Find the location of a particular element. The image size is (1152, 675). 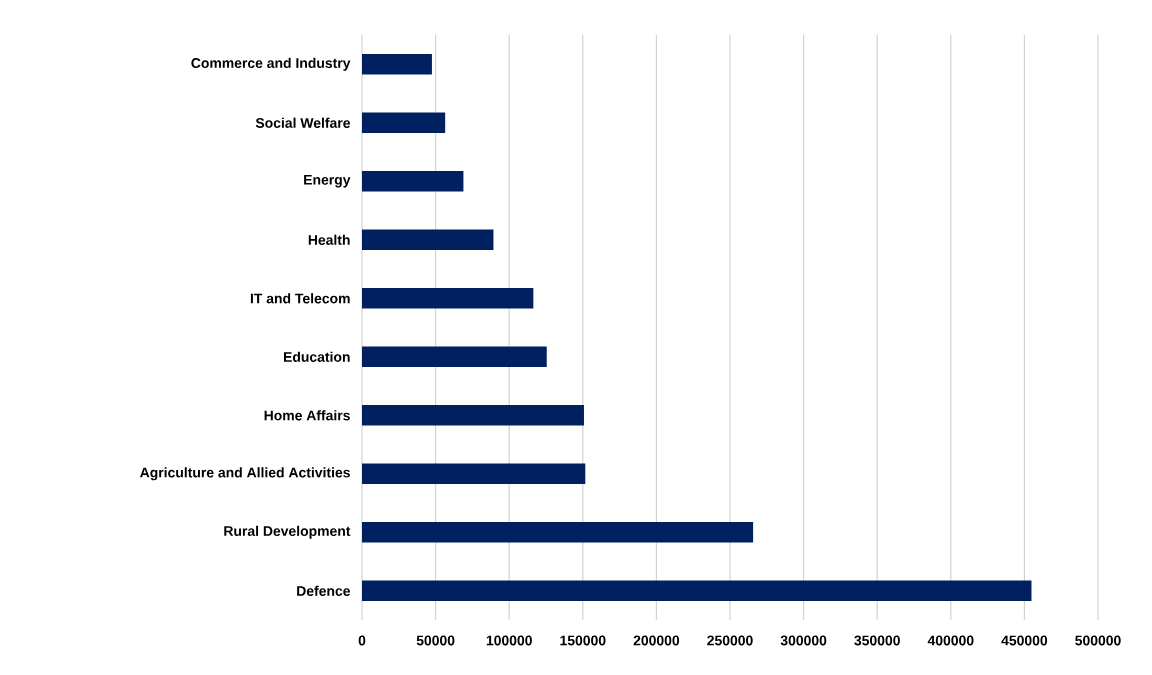

y-tick-label: IT and Telecom is located at coordinates (300, 298).